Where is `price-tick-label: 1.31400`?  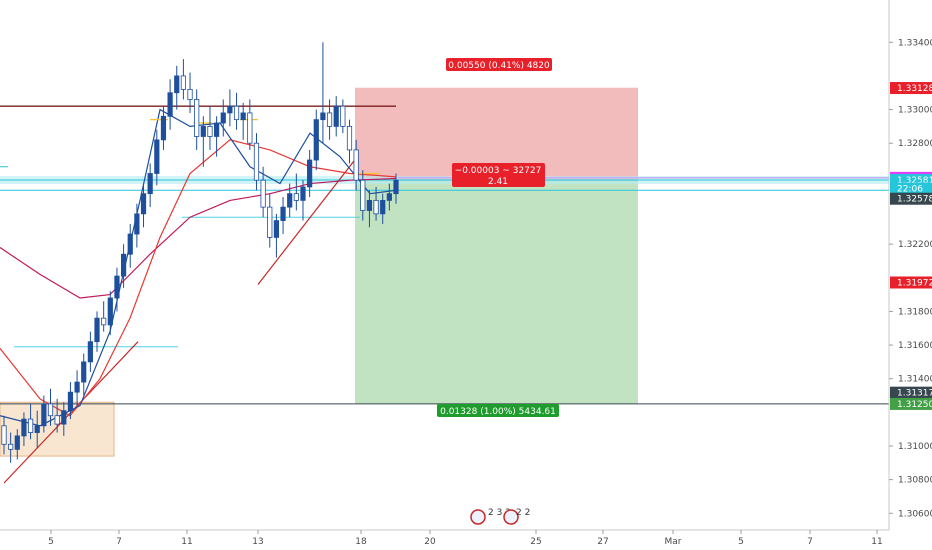 price-tick-label: 1.31400 is located at coordinates (915, 380).